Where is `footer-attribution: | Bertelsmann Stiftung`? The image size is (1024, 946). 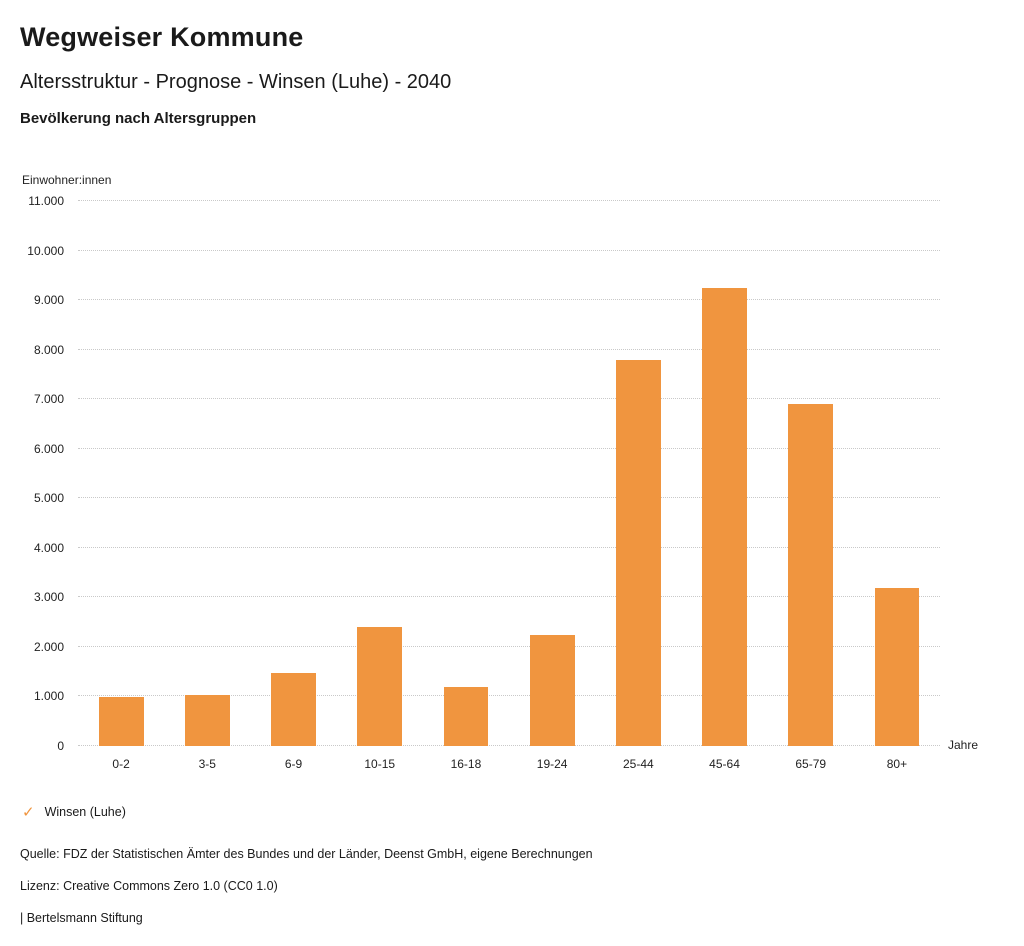 footer-attribution: | Bertelsmann Stiftung is located at coordinates (81, 918).